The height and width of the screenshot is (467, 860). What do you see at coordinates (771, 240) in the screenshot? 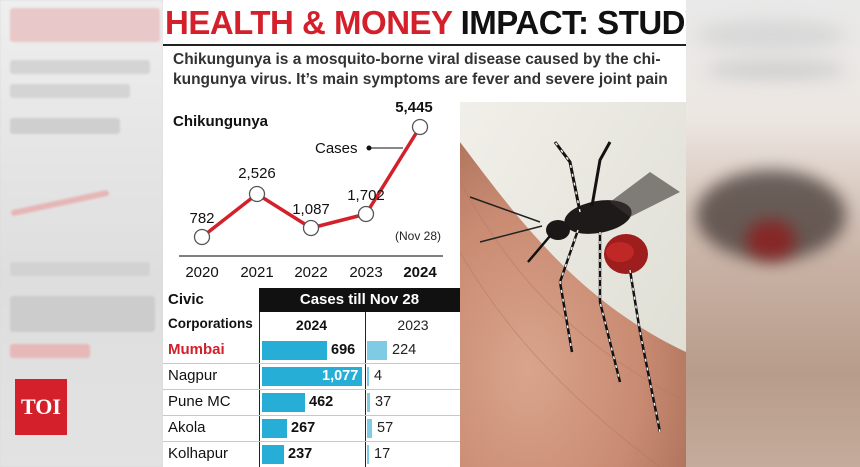
I see `ghost-blood-blob` at bounding box center [771, 240].